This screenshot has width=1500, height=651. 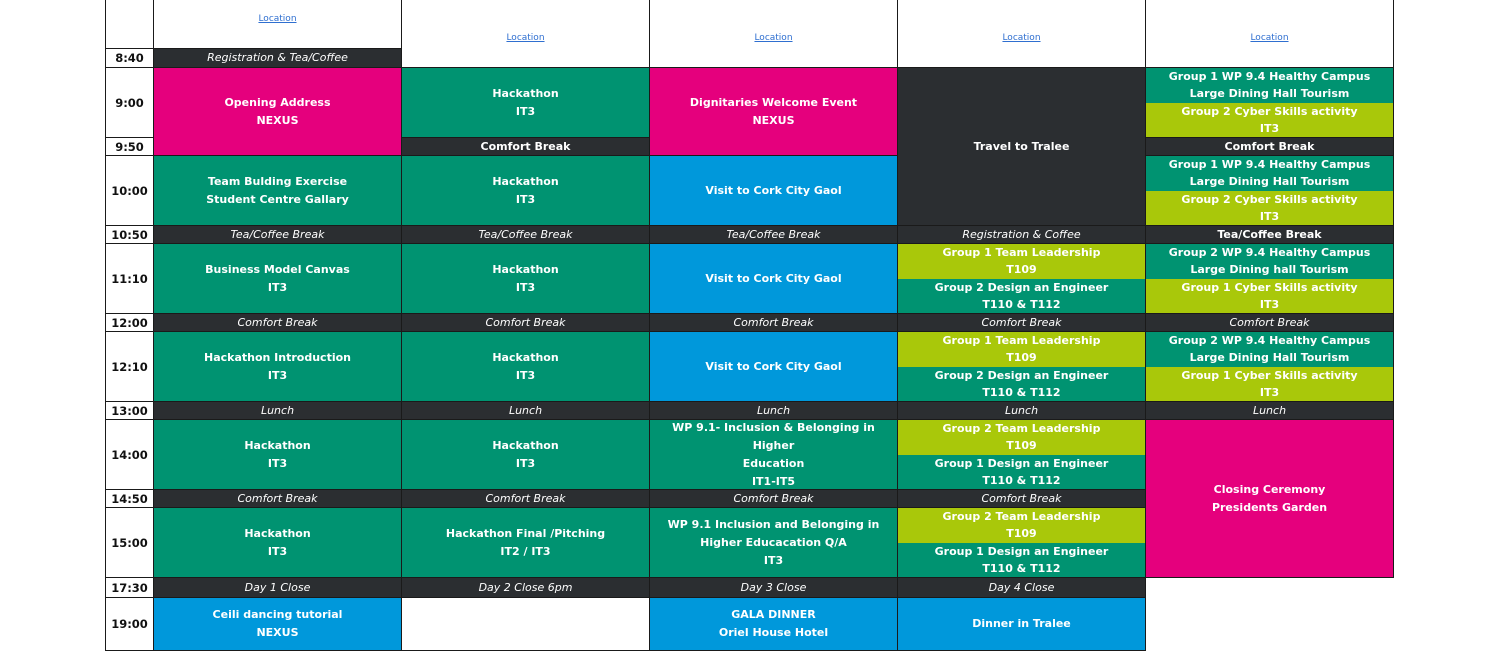 What do you see at coordinates (773, 410) in the screenshot?
I see `d3-lunch-session: Lunch` at bounding box center [773, 410].